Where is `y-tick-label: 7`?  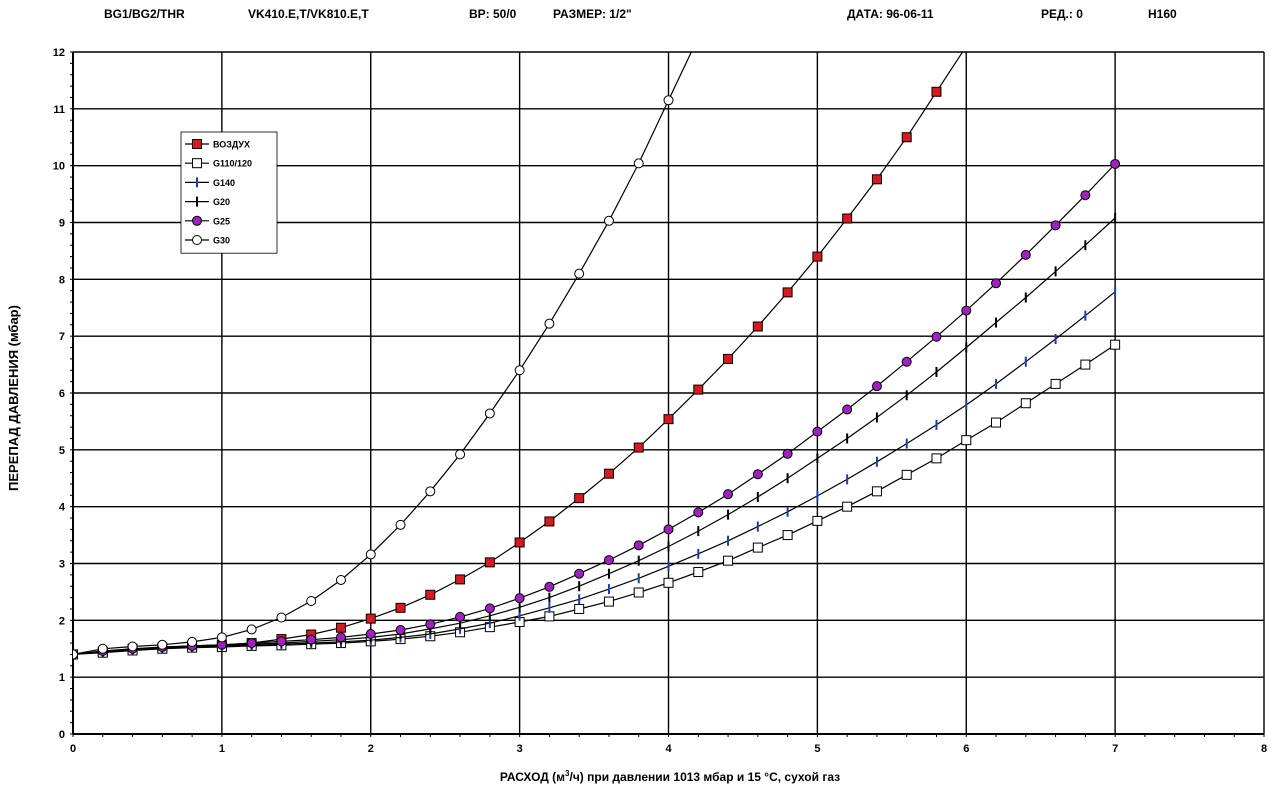
y-tick-label: 7 is located at coordinates (62, 337).